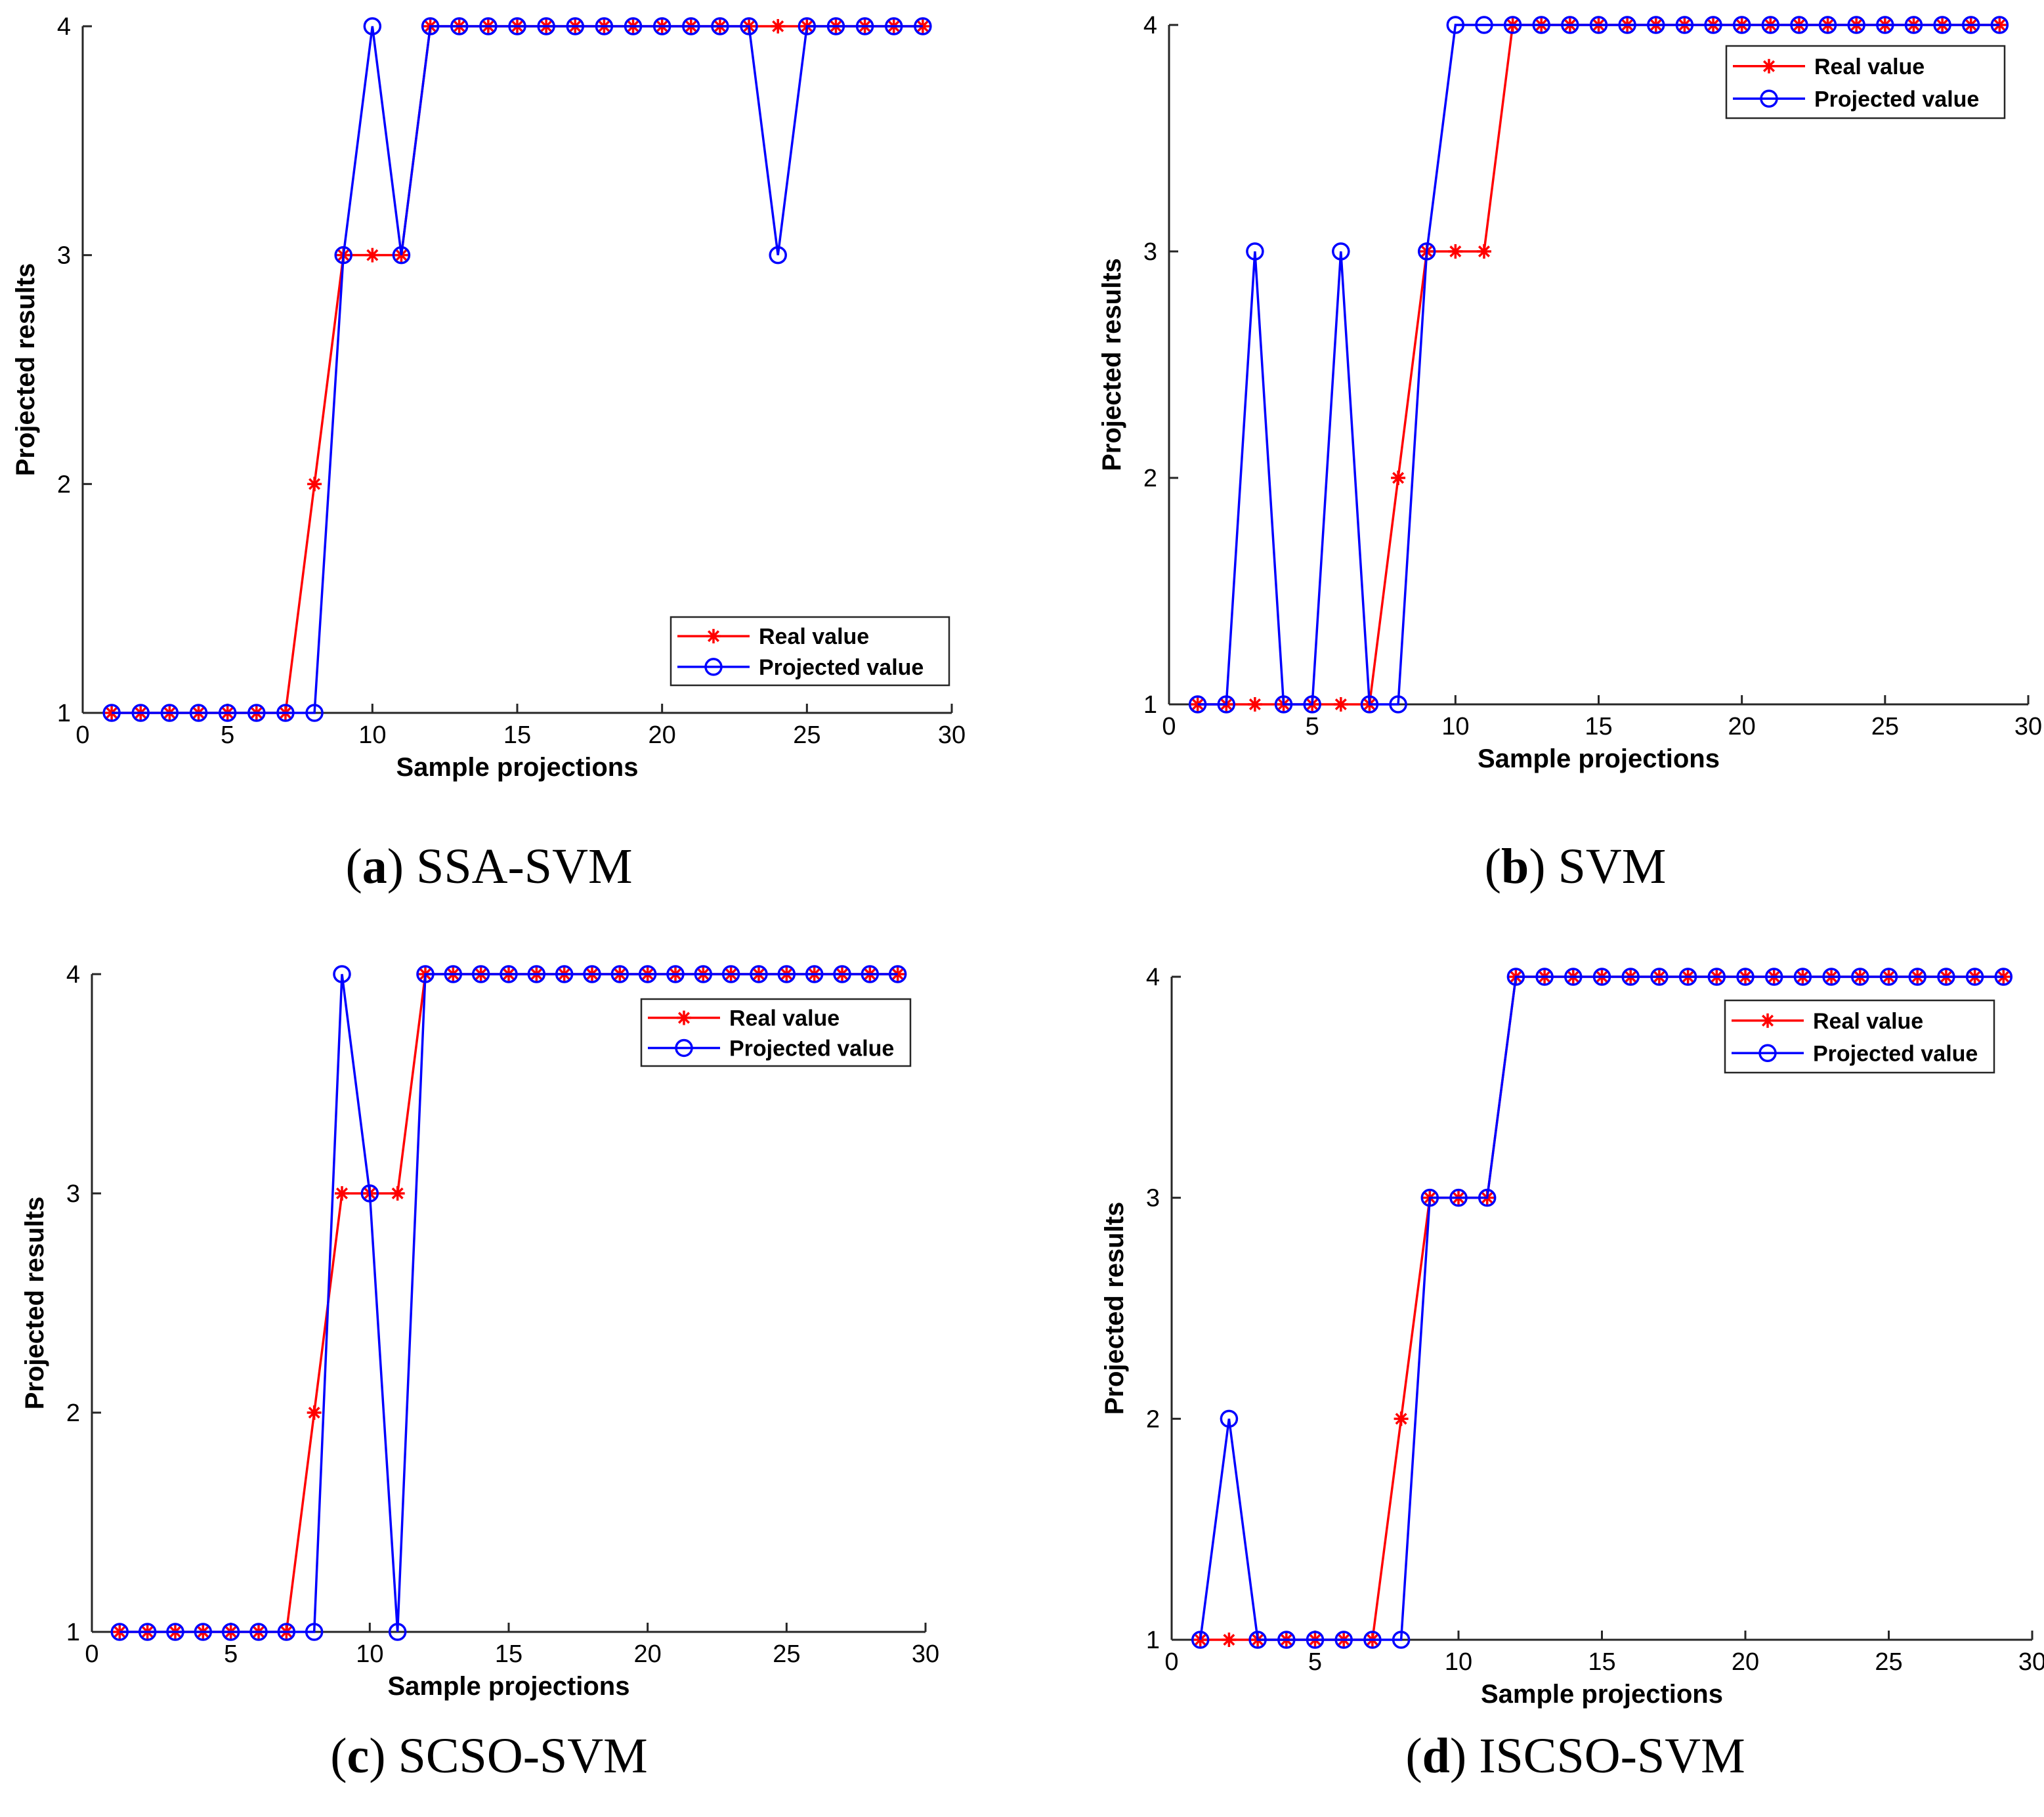 This screenshot has width=2044, height=1817. Describe the element at coordinates (64, 485) in the screenshot. I see `y-tick-label: 2` at that location.